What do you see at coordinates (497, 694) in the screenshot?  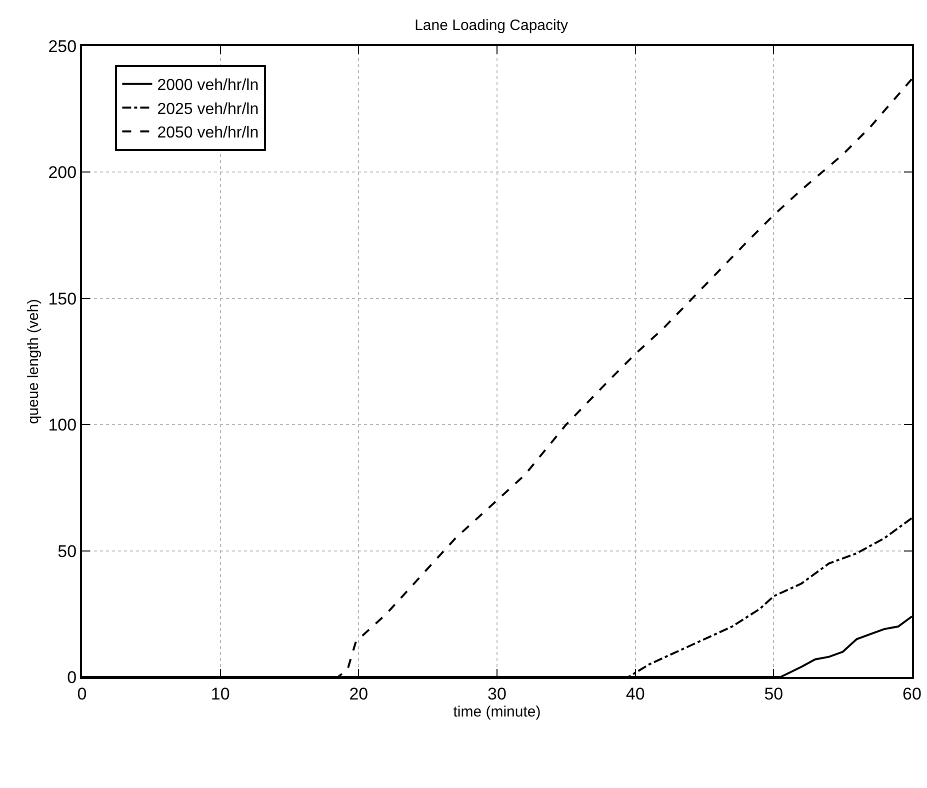 I see `x-tick-label: 30` at bounding box center [497, 694].